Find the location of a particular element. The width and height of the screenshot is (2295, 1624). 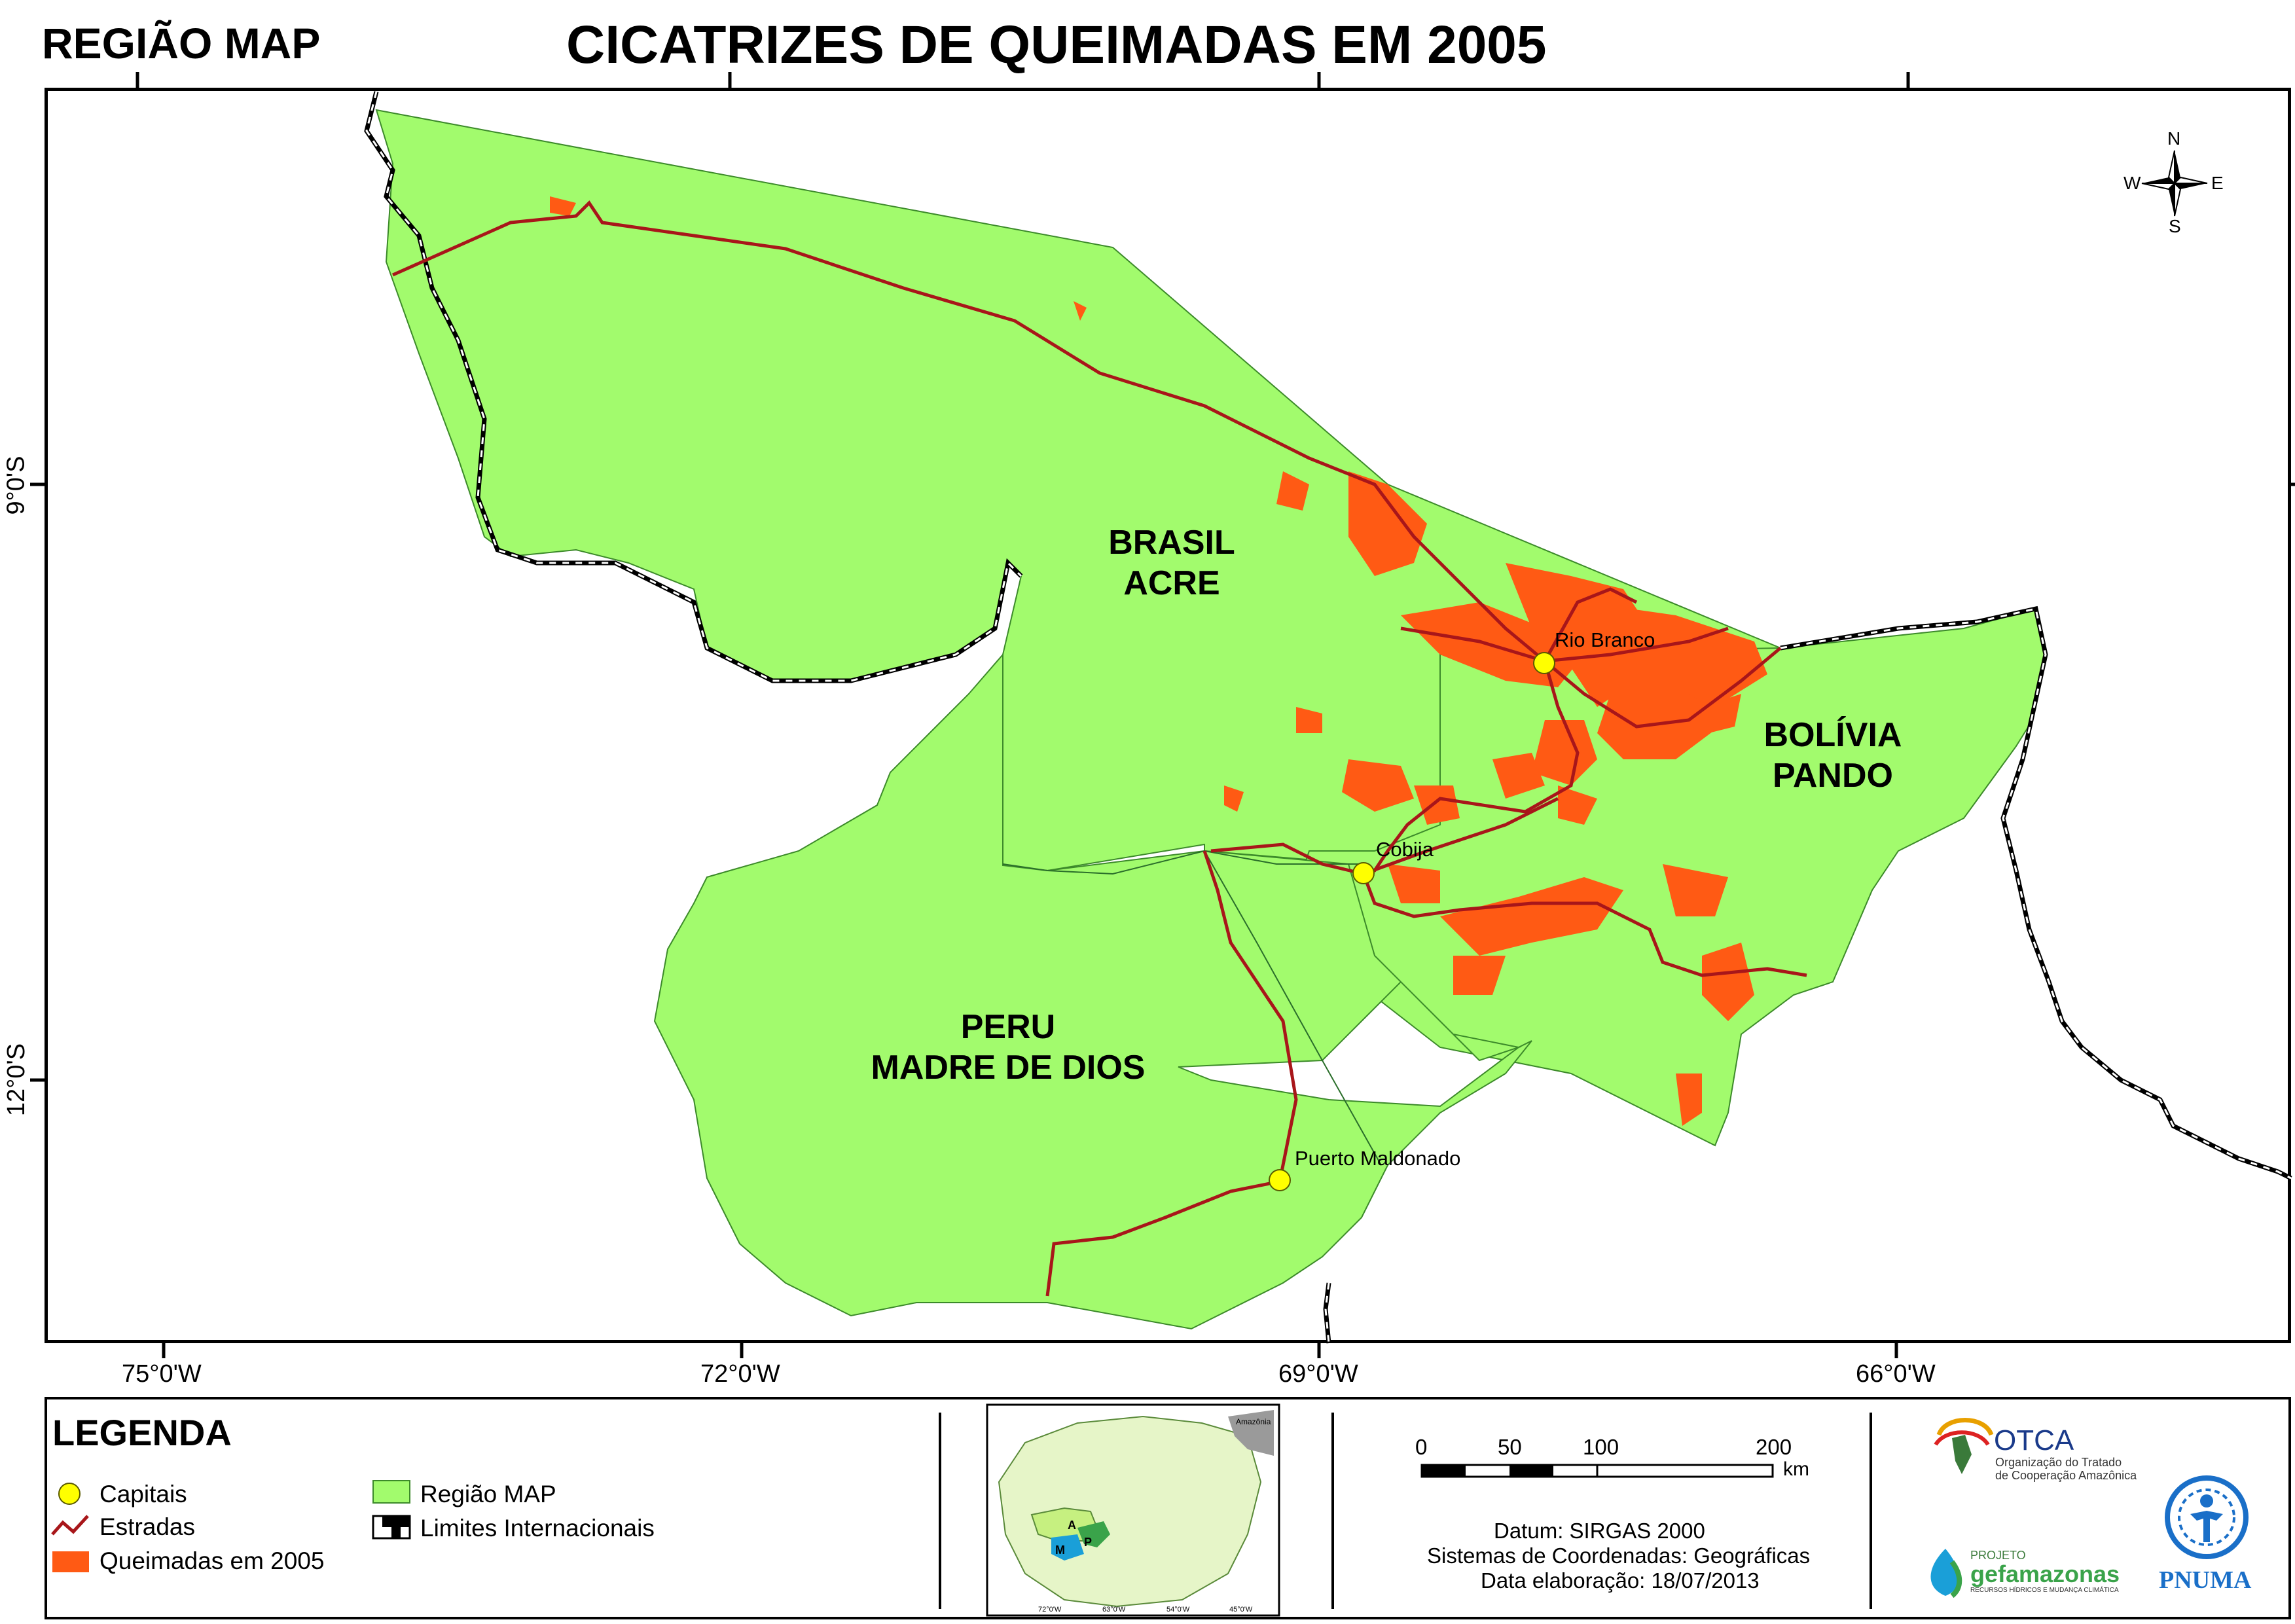

compass-e: E is located at coordinates (2218, 183).